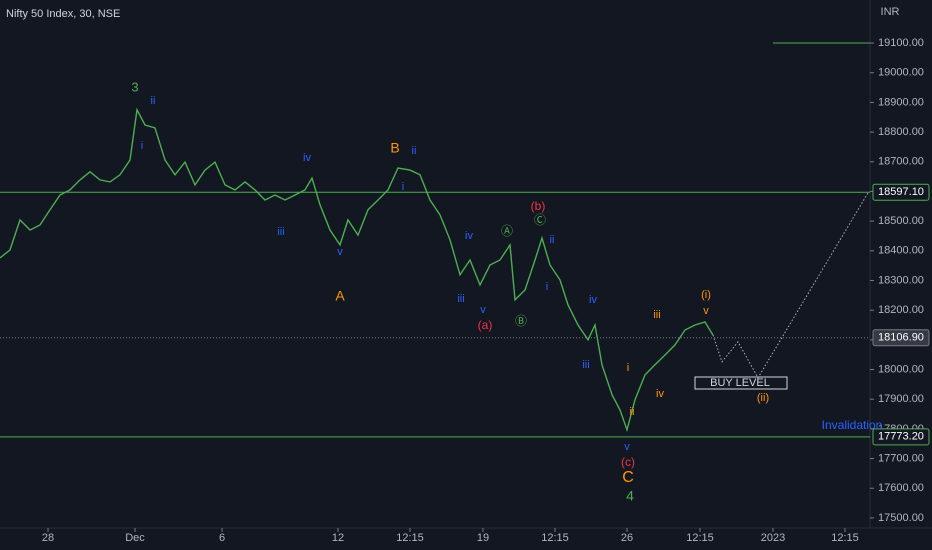  I want to click on projection-path, so click(790, 285).